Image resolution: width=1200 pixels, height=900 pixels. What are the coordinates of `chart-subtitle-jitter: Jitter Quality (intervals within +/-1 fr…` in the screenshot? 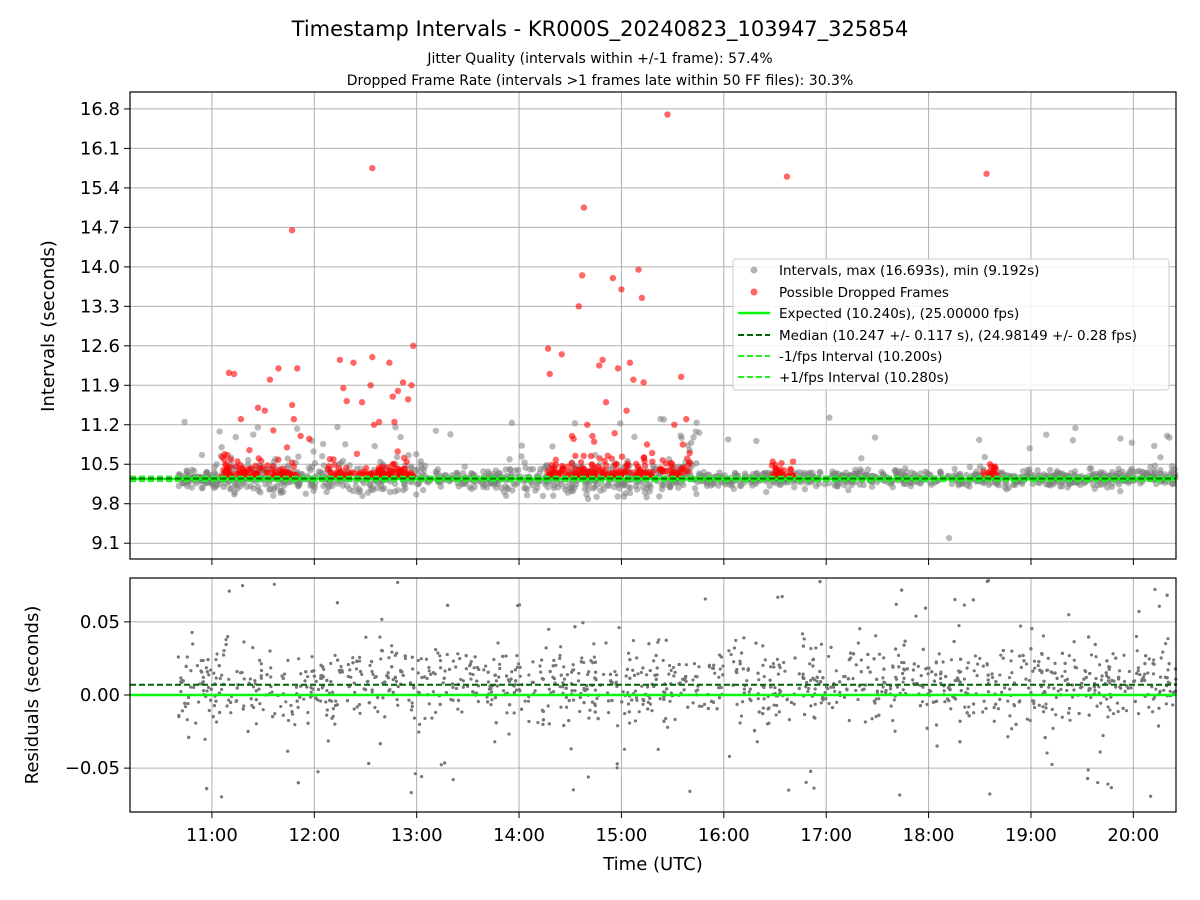 It's located at (599, 59).